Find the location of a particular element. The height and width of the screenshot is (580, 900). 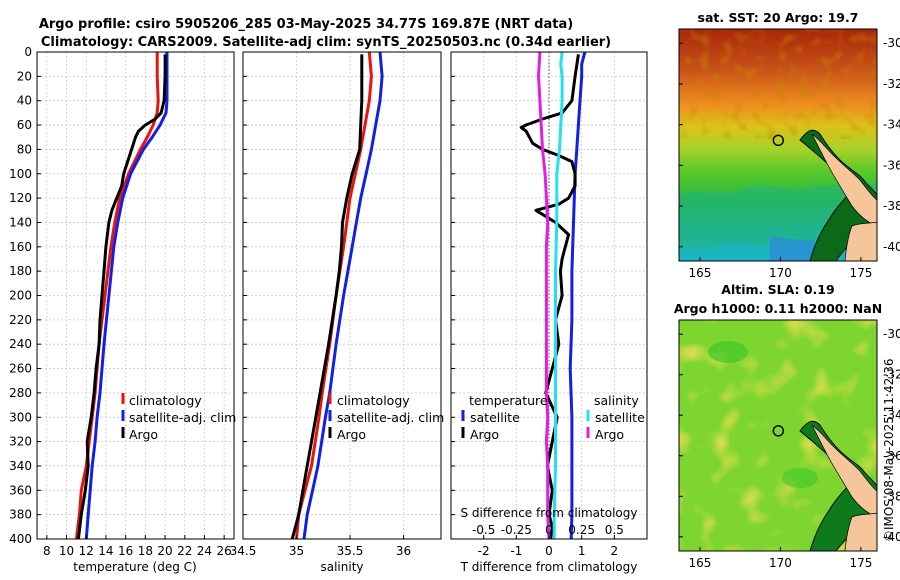

y-tick-label: 60 is located at coordinates (24, 125).